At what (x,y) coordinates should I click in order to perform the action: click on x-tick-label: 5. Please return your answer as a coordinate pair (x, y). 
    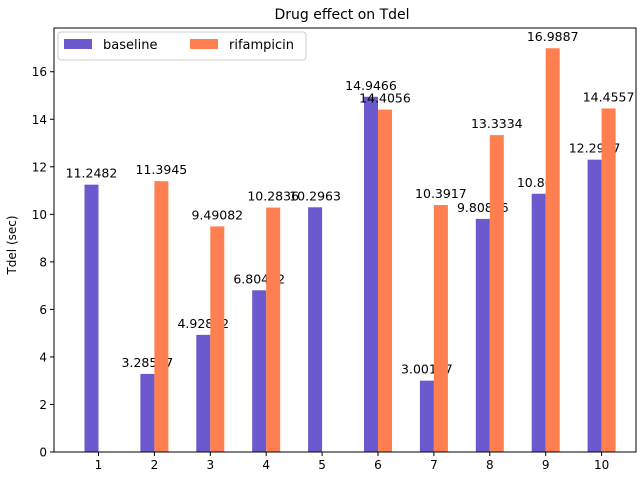
    Looking at the image, I should click on (322, 465).